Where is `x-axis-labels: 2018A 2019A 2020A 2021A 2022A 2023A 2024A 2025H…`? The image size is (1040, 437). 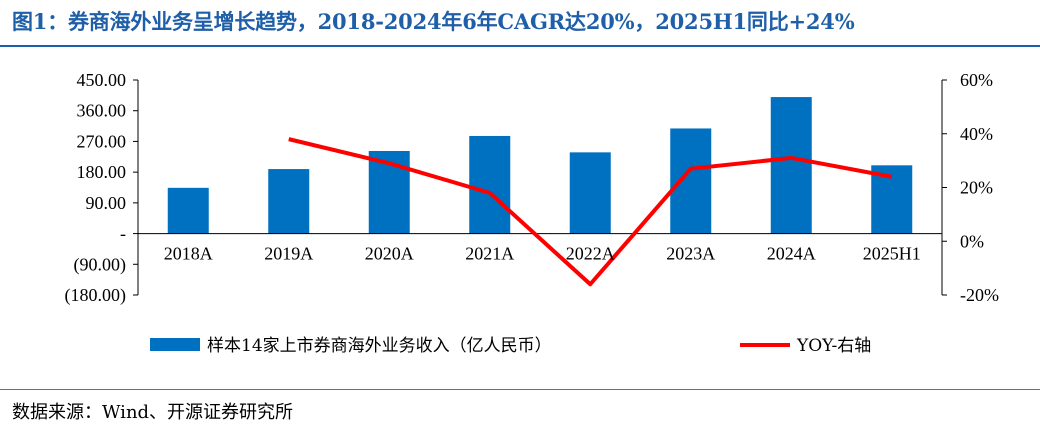
x-axis-labels: 2018A 2019A 2020A 2021A 2022A 2023A 2024A 2025H… is located at coordinates (542, 254).